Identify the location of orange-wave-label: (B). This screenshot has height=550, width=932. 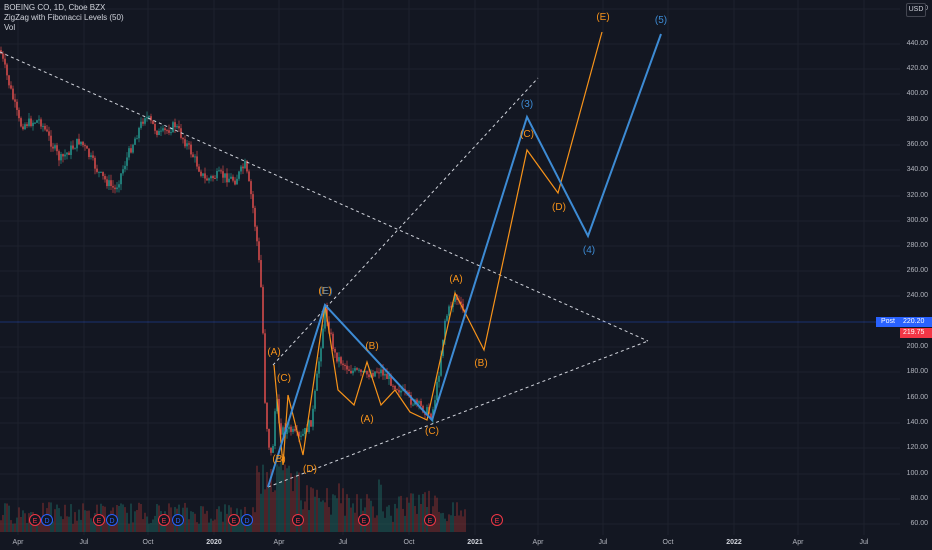
(480, 363).